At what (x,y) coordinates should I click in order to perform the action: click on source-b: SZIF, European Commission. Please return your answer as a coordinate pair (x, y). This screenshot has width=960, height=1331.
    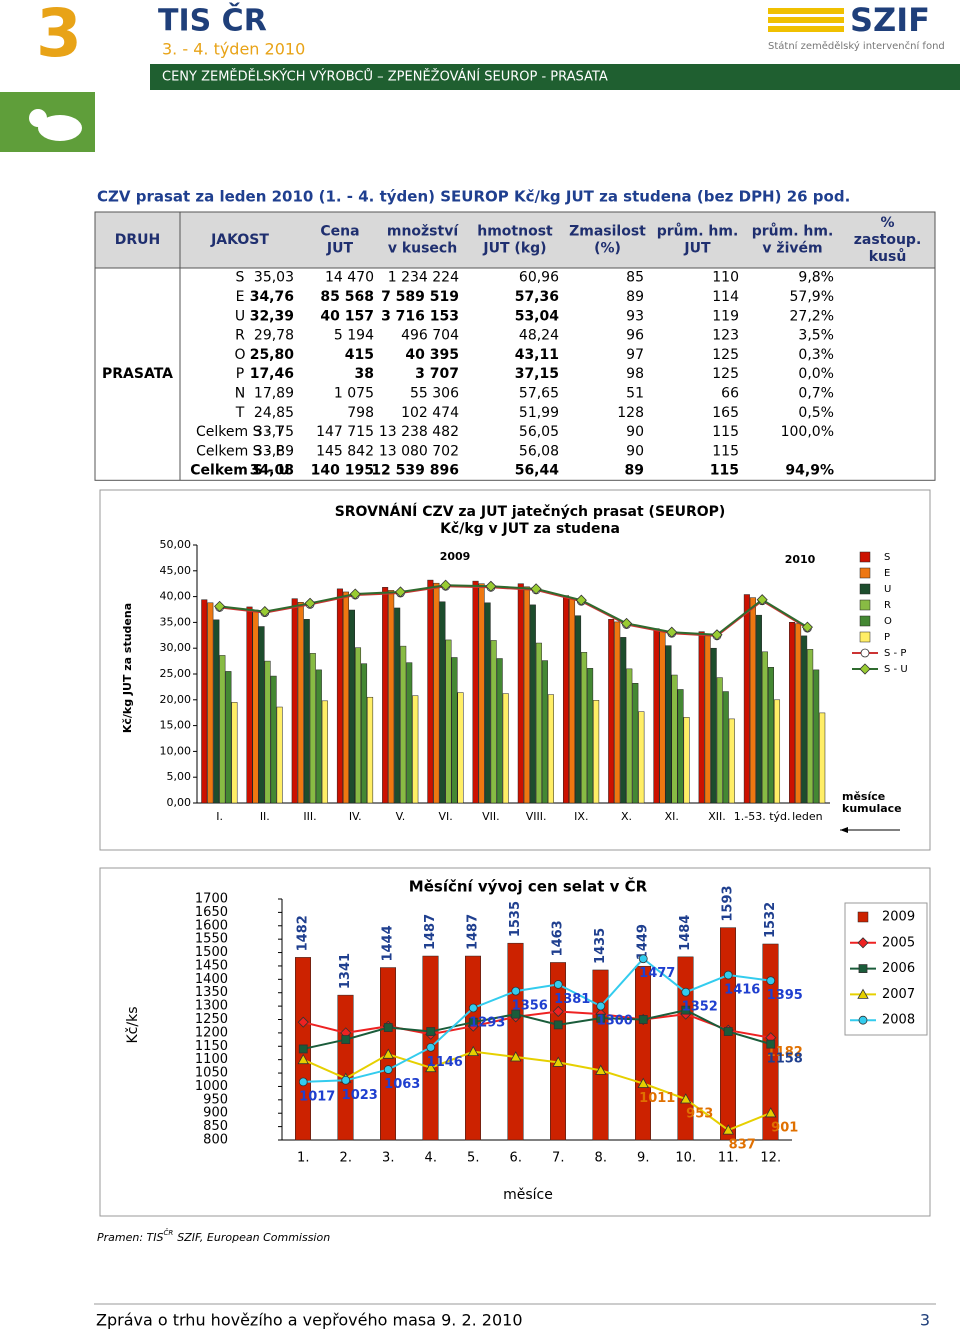
    Looking at the image, I should click on (253, 1237).